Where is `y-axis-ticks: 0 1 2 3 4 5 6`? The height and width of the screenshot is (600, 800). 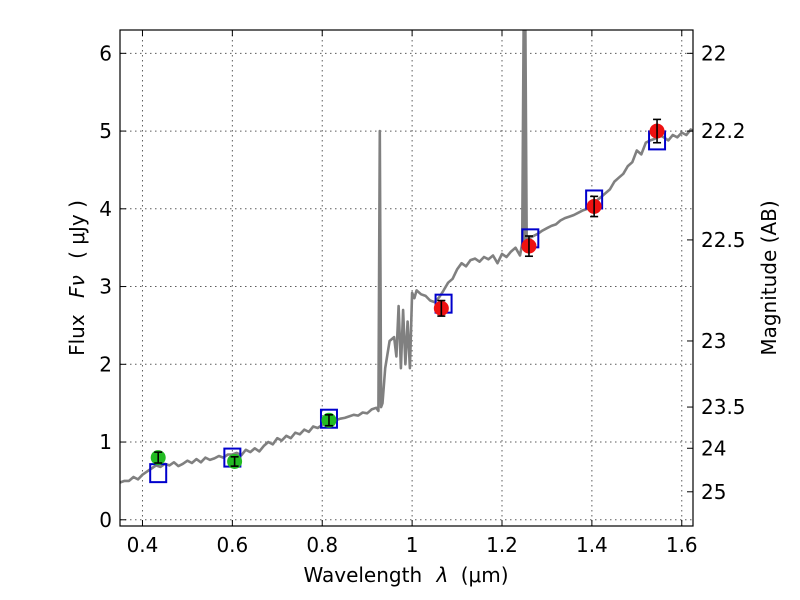 y-axis-ticks: 0 1 2 3 4 5 6 is located at coordinates (112, 286).